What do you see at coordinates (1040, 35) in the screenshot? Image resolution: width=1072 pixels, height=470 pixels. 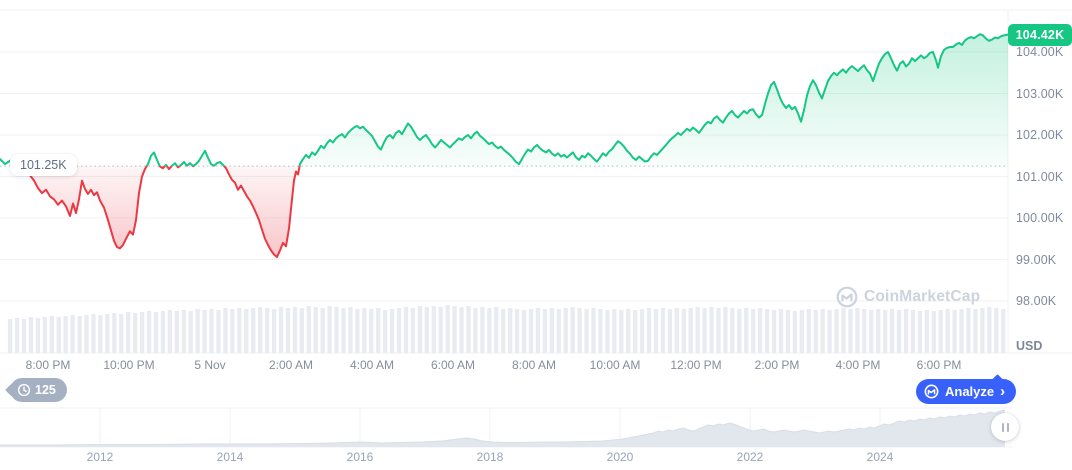 I see `current-price-badge: 104.42K` at bounding box center [1040, 35].